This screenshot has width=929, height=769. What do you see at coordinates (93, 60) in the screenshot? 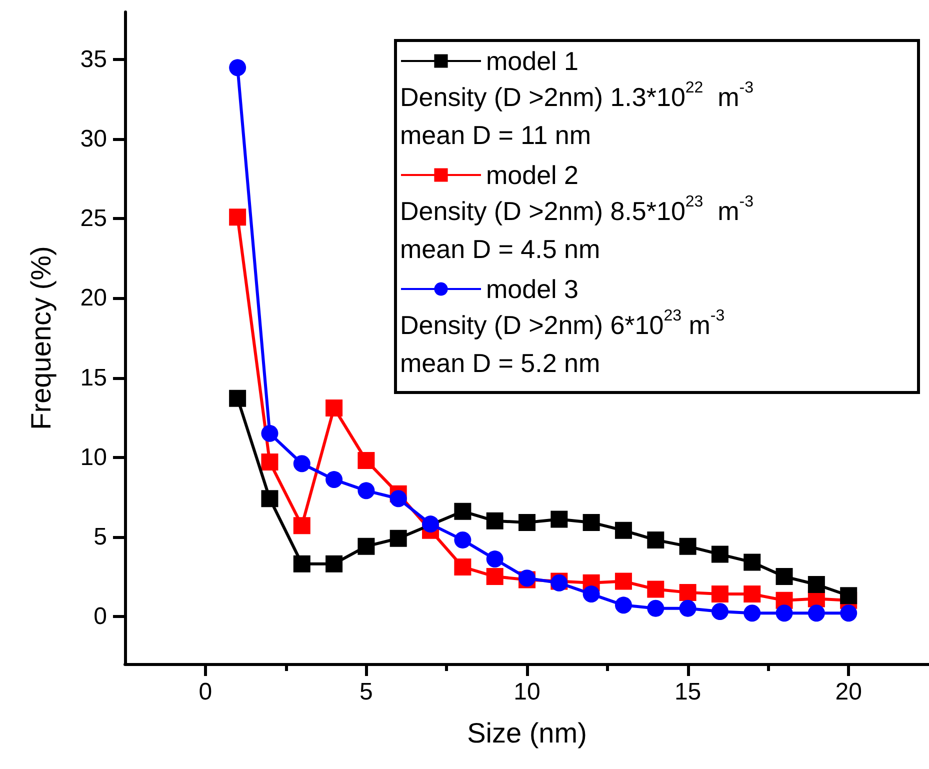
I see `y-tick-label: 35` at bounding box center [93, 60].